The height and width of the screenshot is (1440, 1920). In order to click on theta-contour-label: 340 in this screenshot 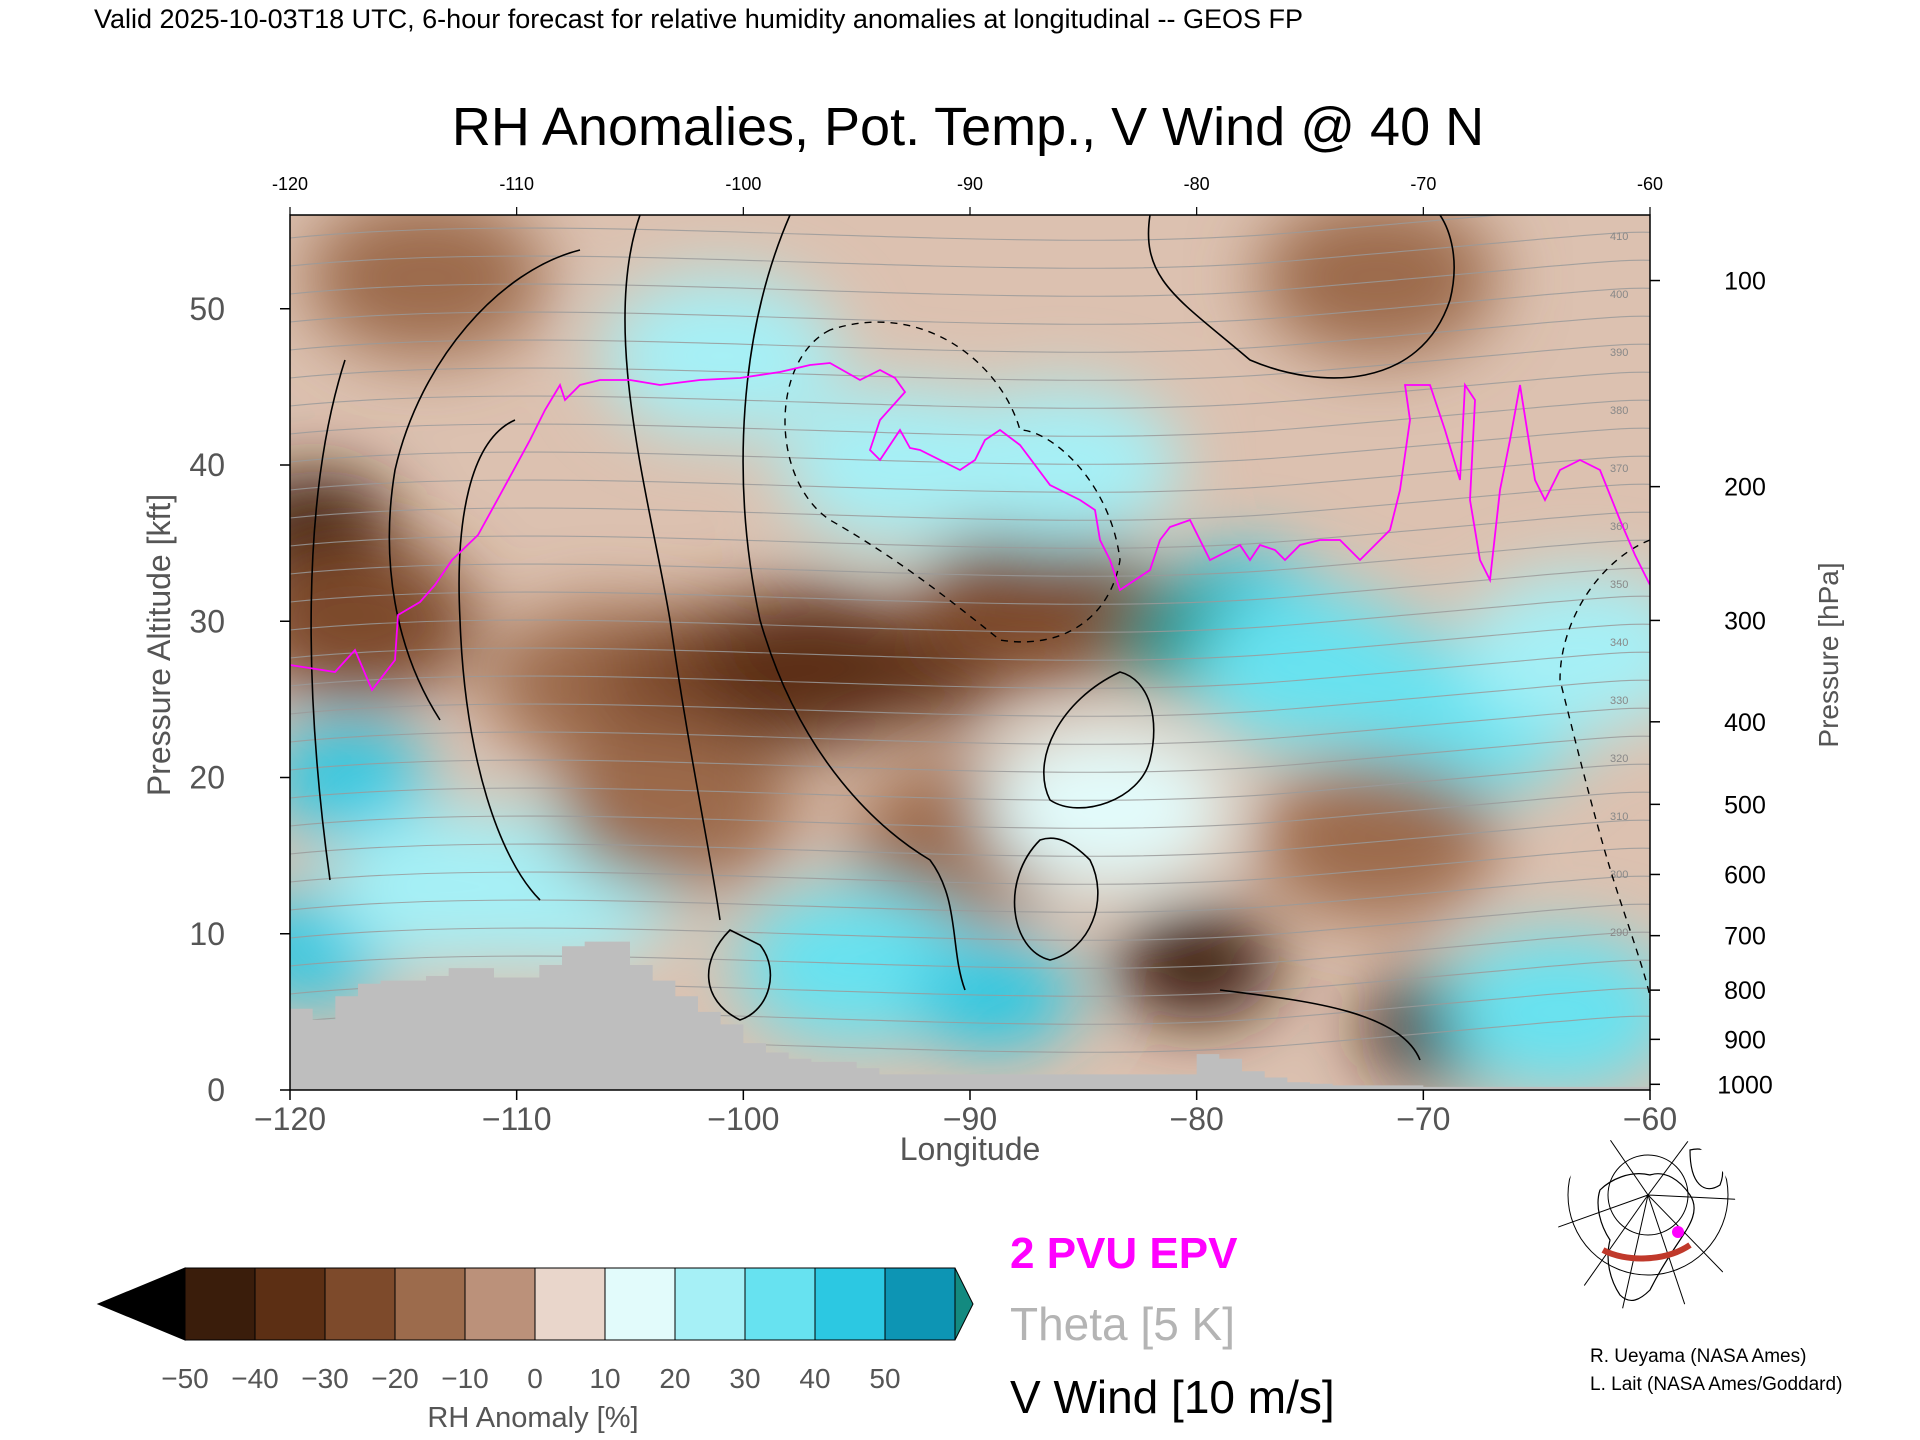, I will do `click(1619, 643)`.